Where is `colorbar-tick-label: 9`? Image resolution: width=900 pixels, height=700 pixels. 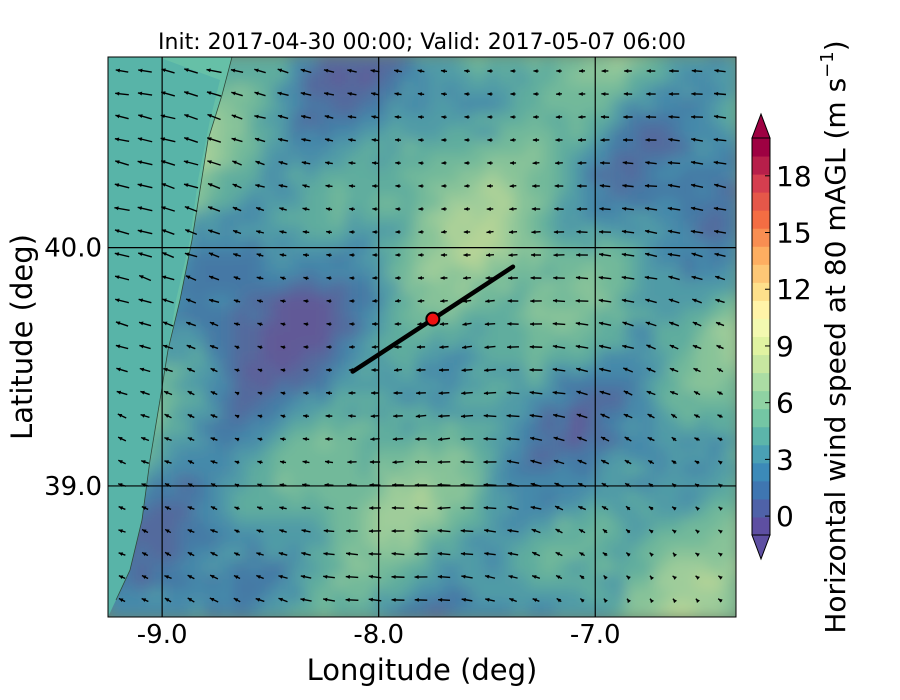
colorbar-tick-label: 9 is located at coordinates (785, 346).